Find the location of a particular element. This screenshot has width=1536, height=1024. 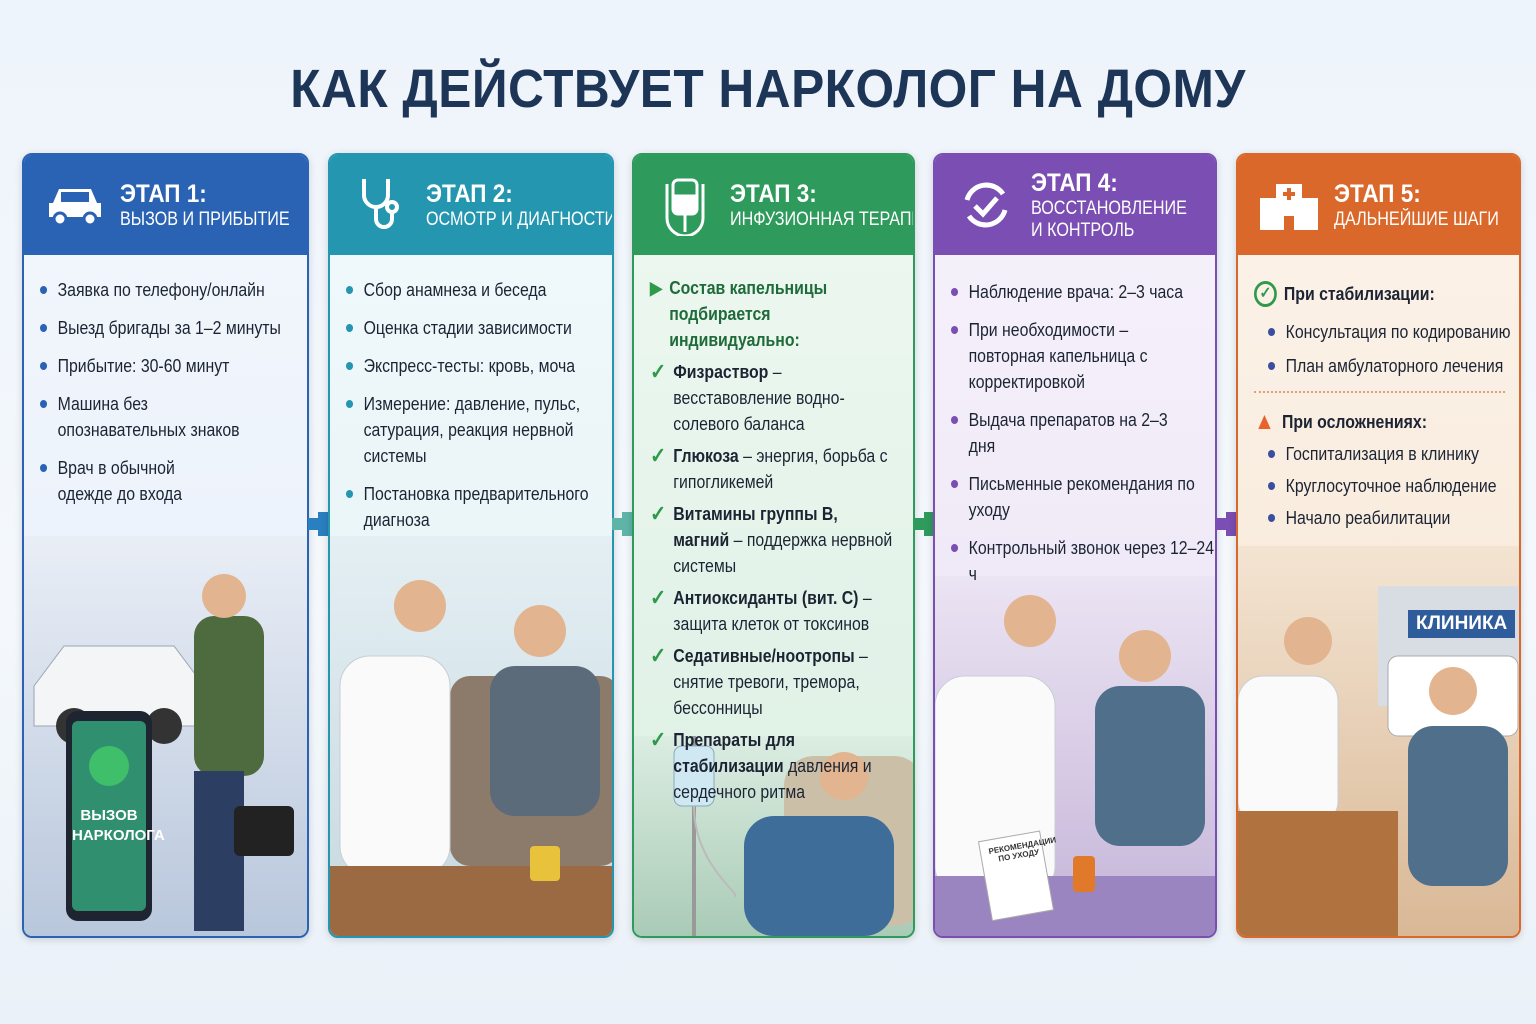

illustration-clinic: КЛИНИКА is located at coordinates (1378, 741).